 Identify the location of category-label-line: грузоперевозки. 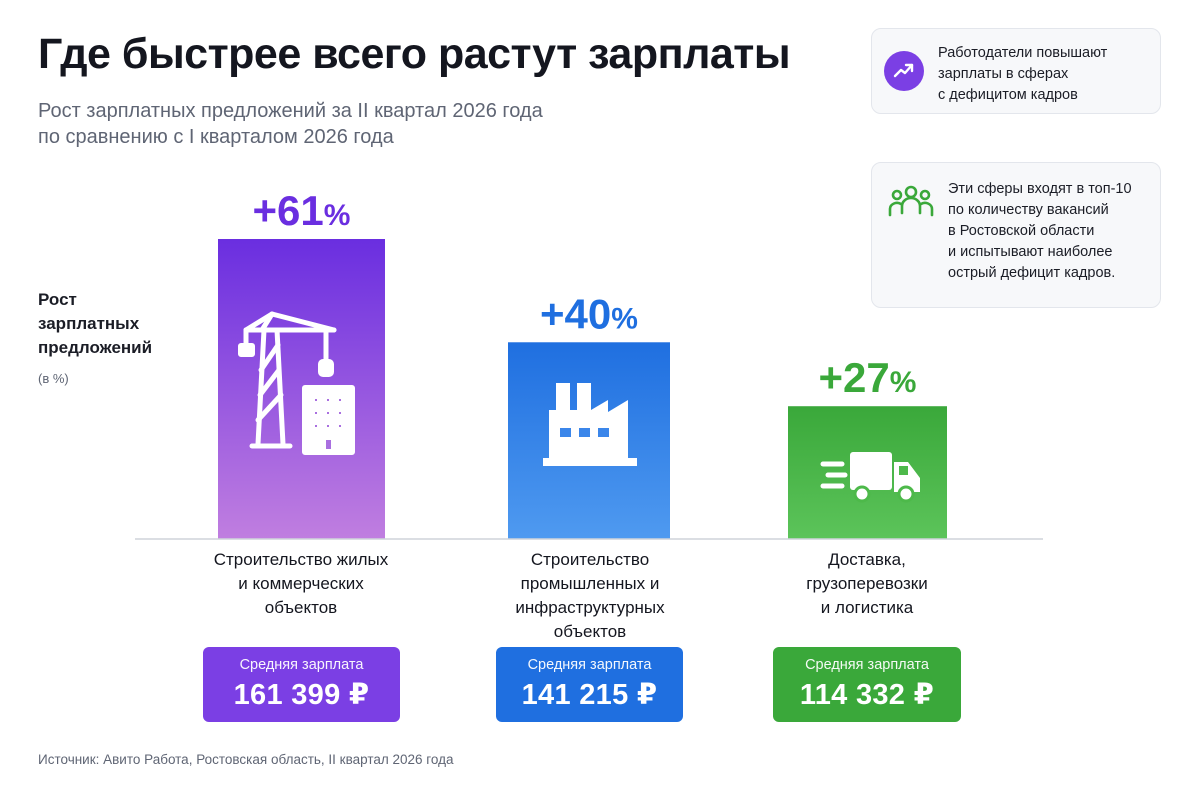
(867, 583).